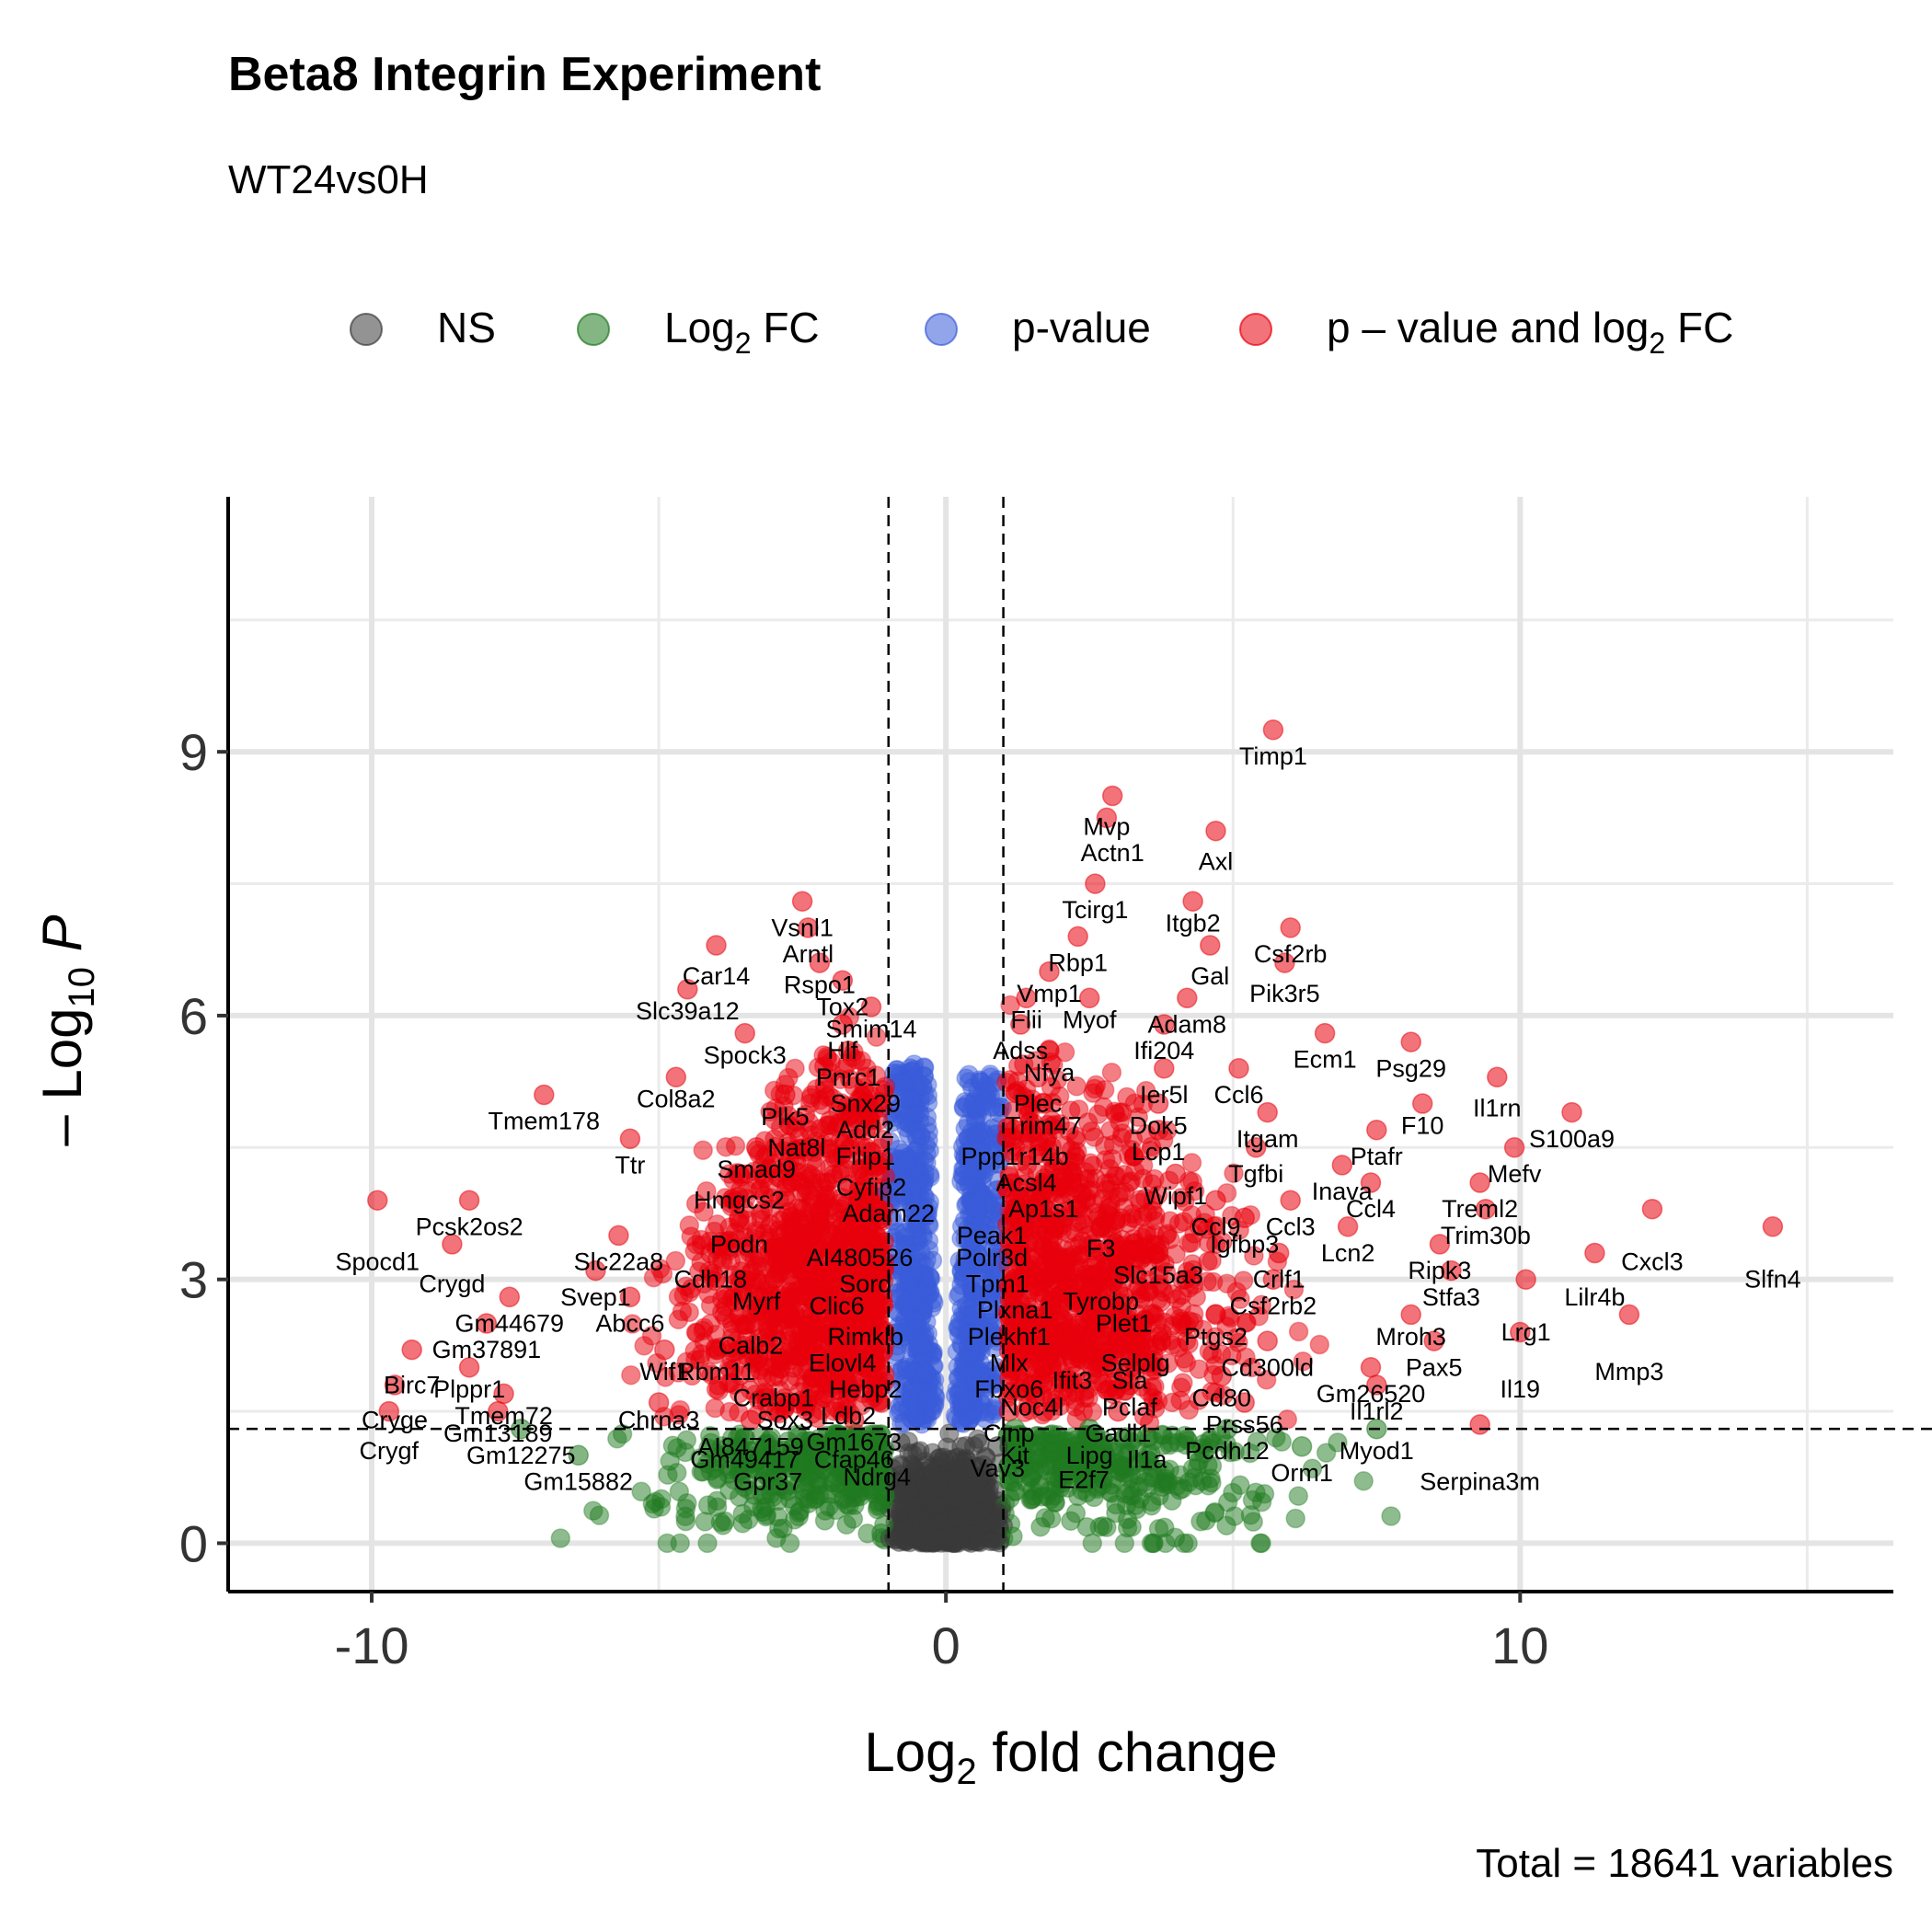 The image size is (1932, 1932). What do you see at coordinates (1325, 1060) in the screenshot?
I see `gene-label-16: Ecm1` at bounding box center [1325, 1060].